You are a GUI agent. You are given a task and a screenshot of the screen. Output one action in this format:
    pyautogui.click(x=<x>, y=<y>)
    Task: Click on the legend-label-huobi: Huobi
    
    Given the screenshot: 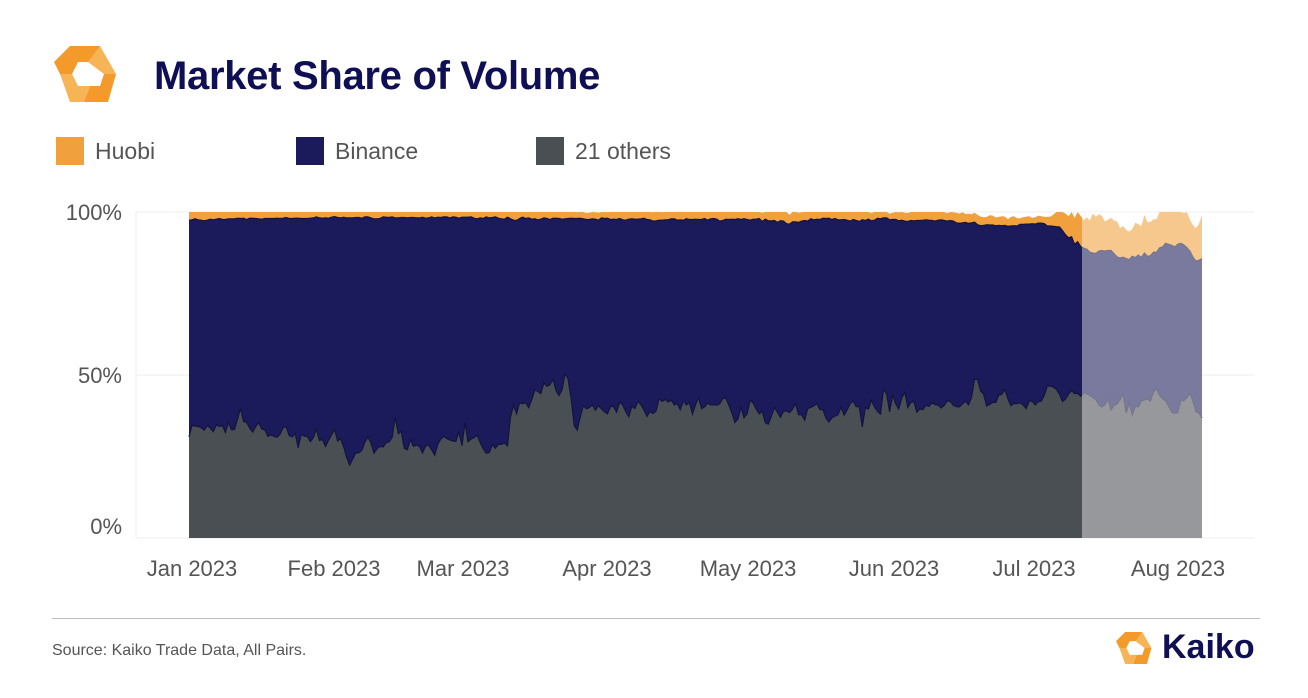 What is the action you would take?
    pyautogui.click(x=125, y=150)
    